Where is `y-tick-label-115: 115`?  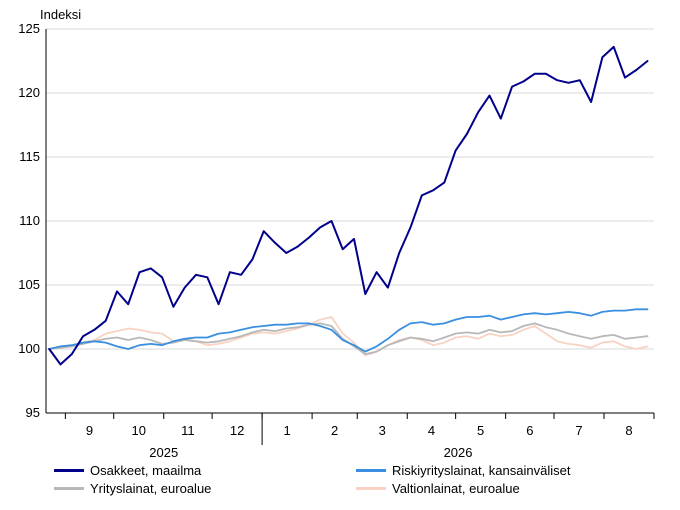
y-tick-label-115: 115 is located at coordinates (29, 156).